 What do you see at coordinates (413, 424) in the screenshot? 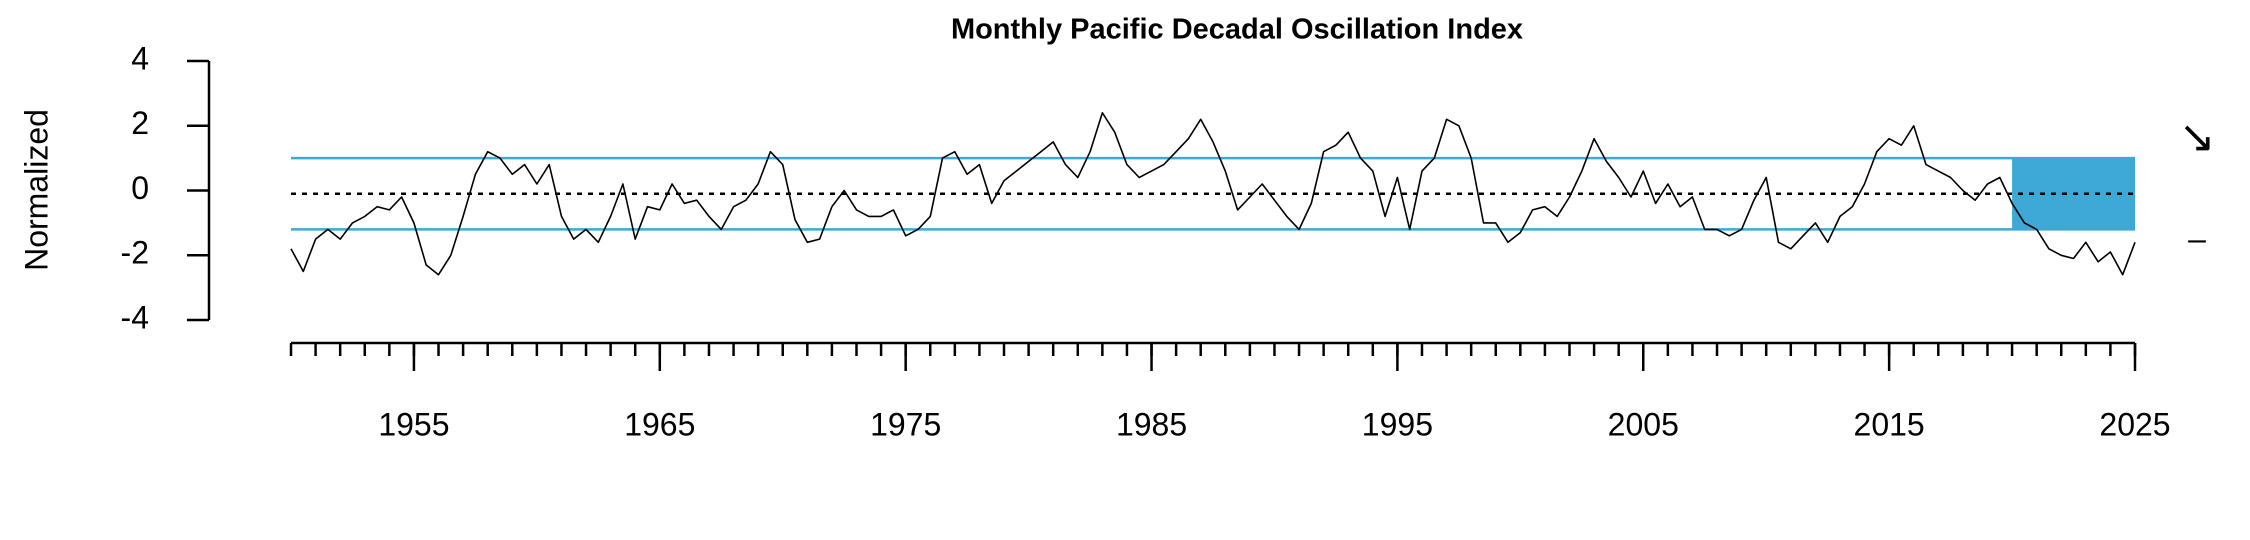
I see `x-tick-label: 1955` at bounding box center [413, 424].